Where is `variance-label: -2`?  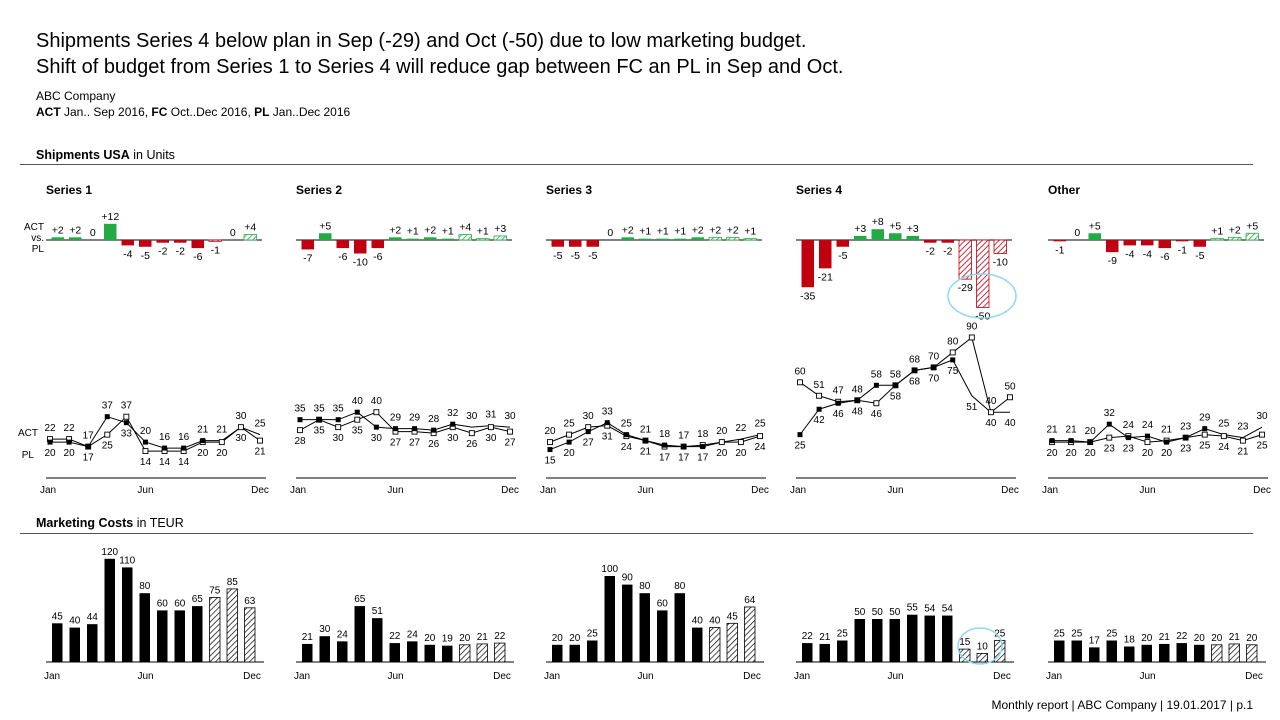
variance-label: -2 is located at coordinates (930, 252).